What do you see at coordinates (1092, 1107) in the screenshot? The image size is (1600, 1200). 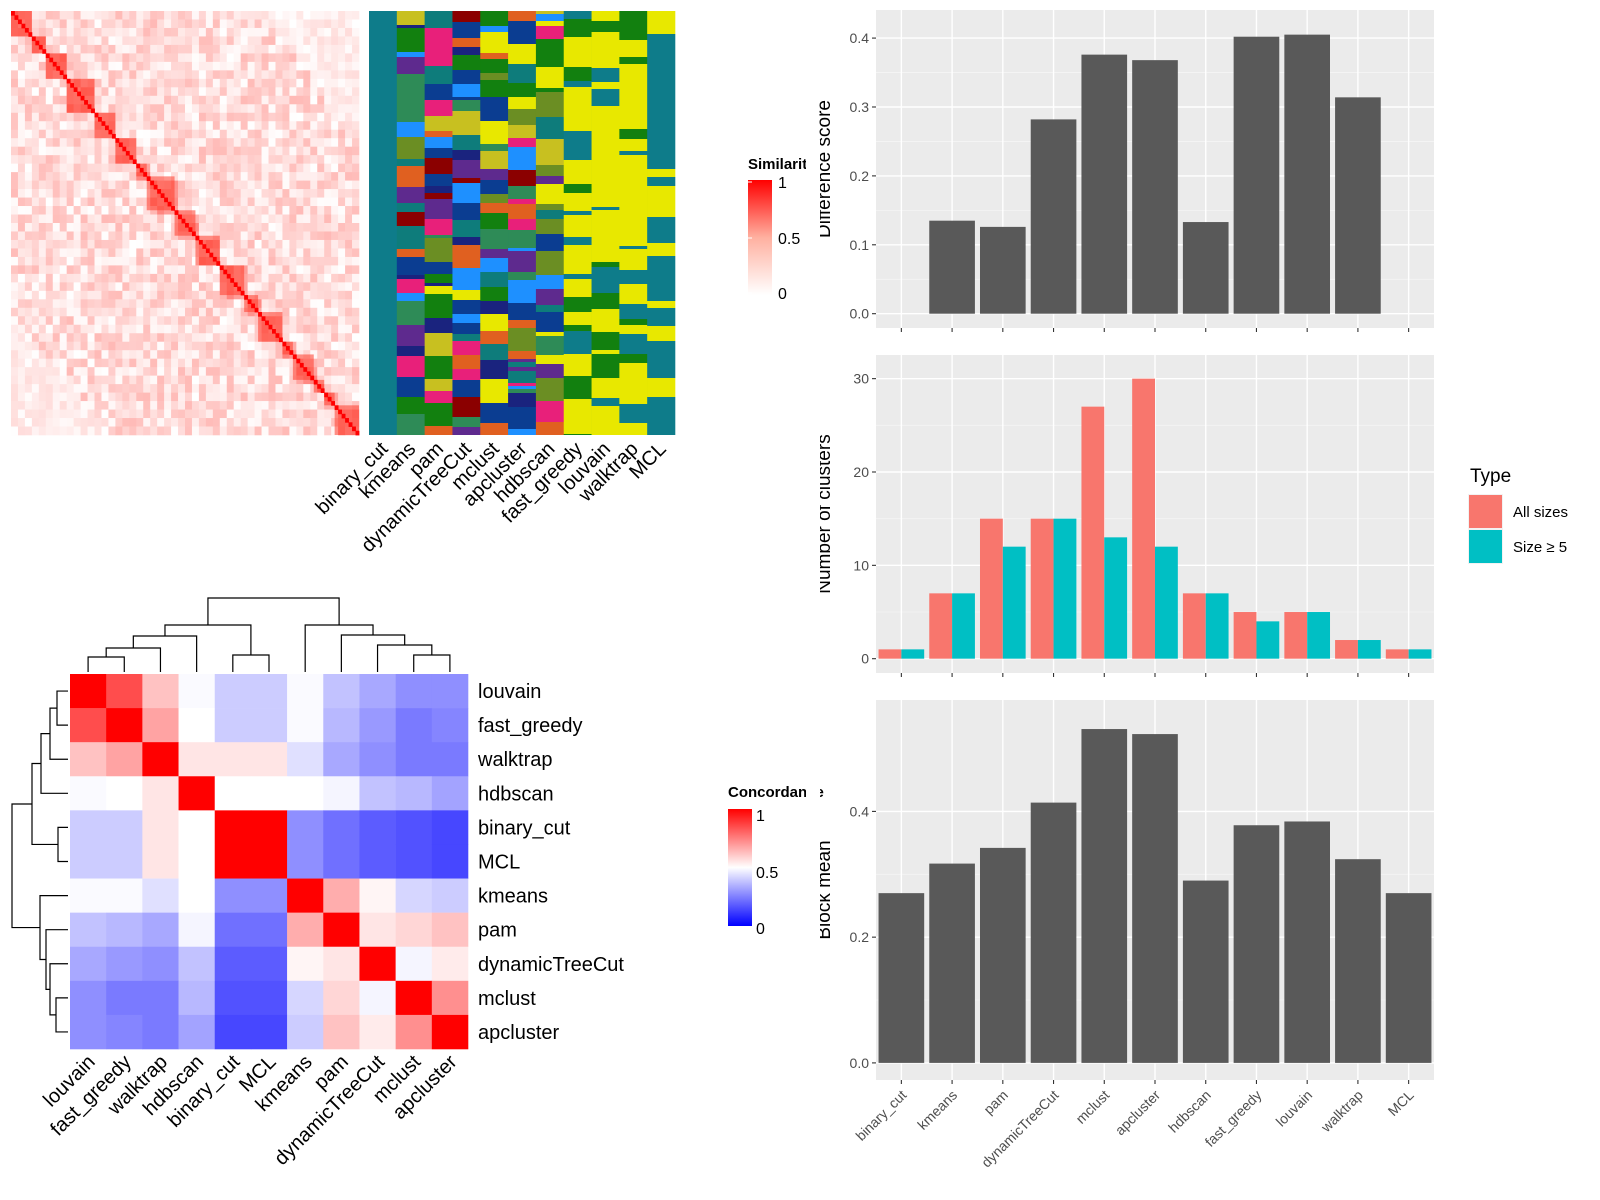 I see `x-tick-label: mclust` at bounding box center [1092, 1107].